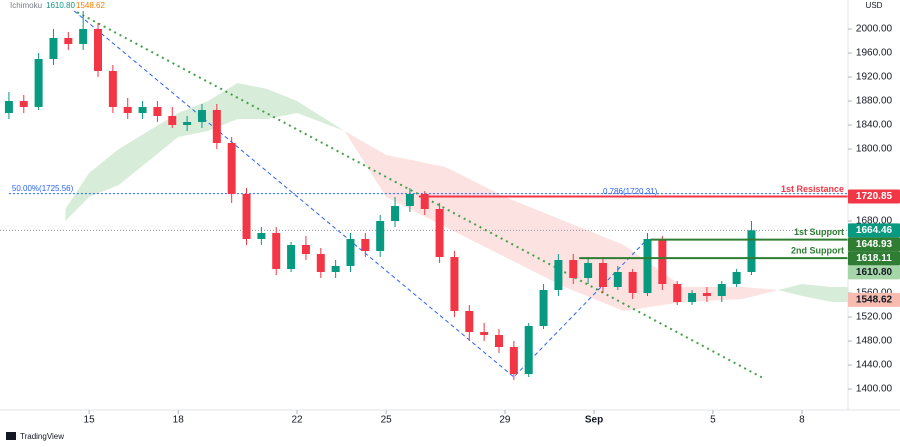  Describe the element at coordinates (874, 77) in the screenshot. I see `y-tick-label: 1920.00` at that location.